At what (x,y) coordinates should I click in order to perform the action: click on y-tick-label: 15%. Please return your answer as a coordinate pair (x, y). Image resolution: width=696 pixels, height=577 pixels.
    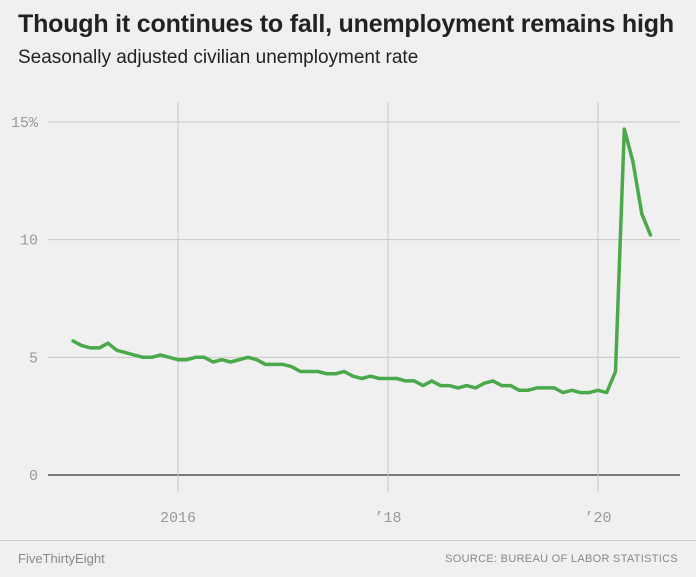
    Looking at the image, I should click on (25, 123).